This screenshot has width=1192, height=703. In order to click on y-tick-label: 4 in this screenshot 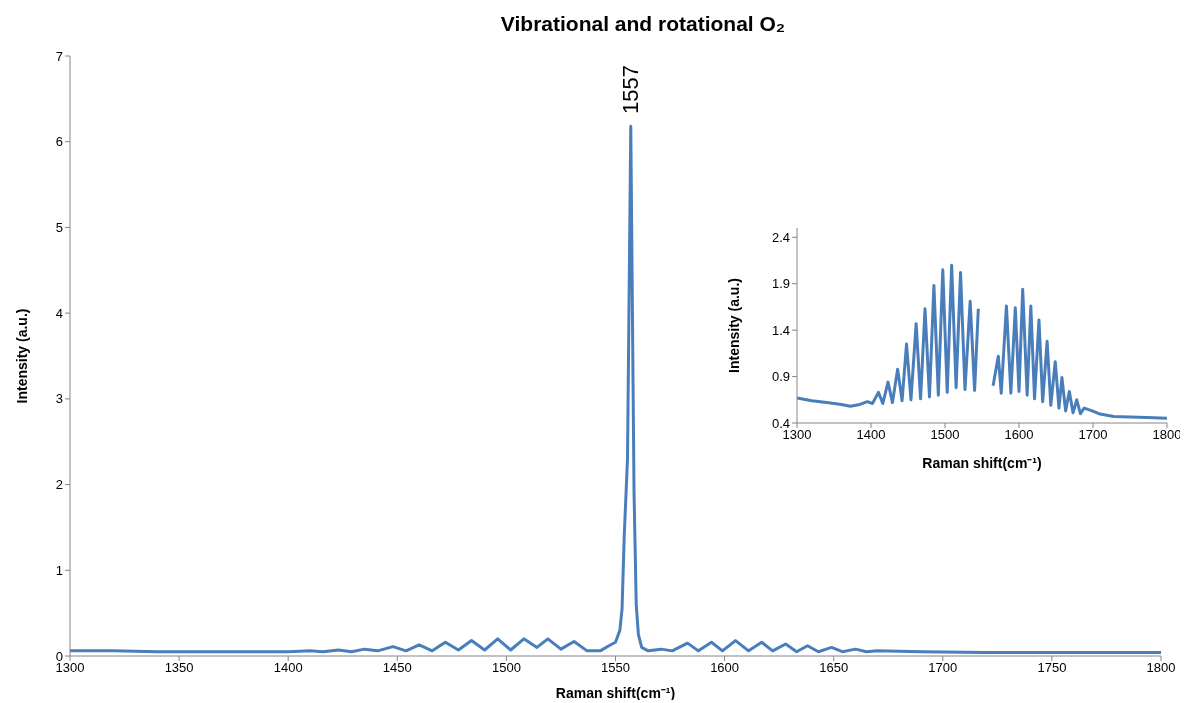, I will do `click(59, 313)`.